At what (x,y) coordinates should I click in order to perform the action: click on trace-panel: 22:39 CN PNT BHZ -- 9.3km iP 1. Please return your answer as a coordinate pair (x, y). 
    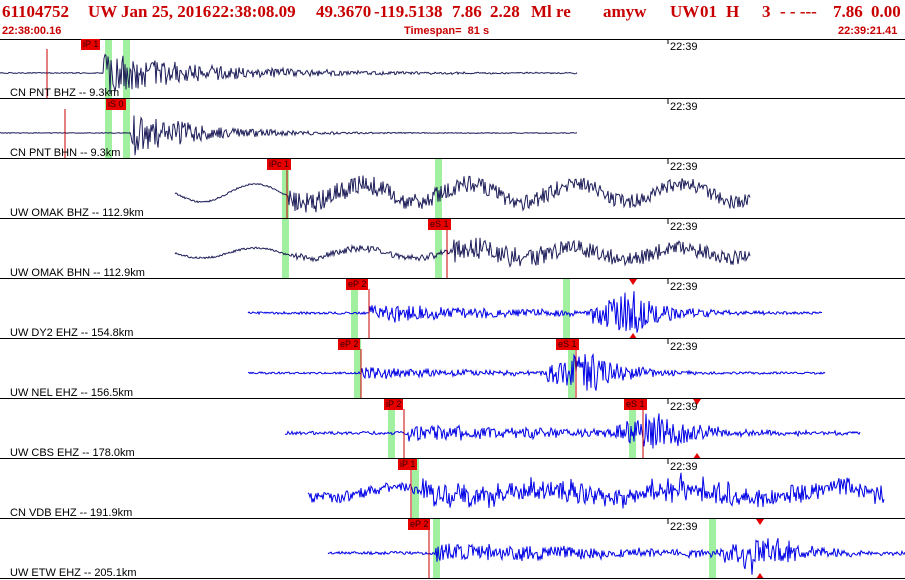
    Looking at the image, I should click on (452, 69).